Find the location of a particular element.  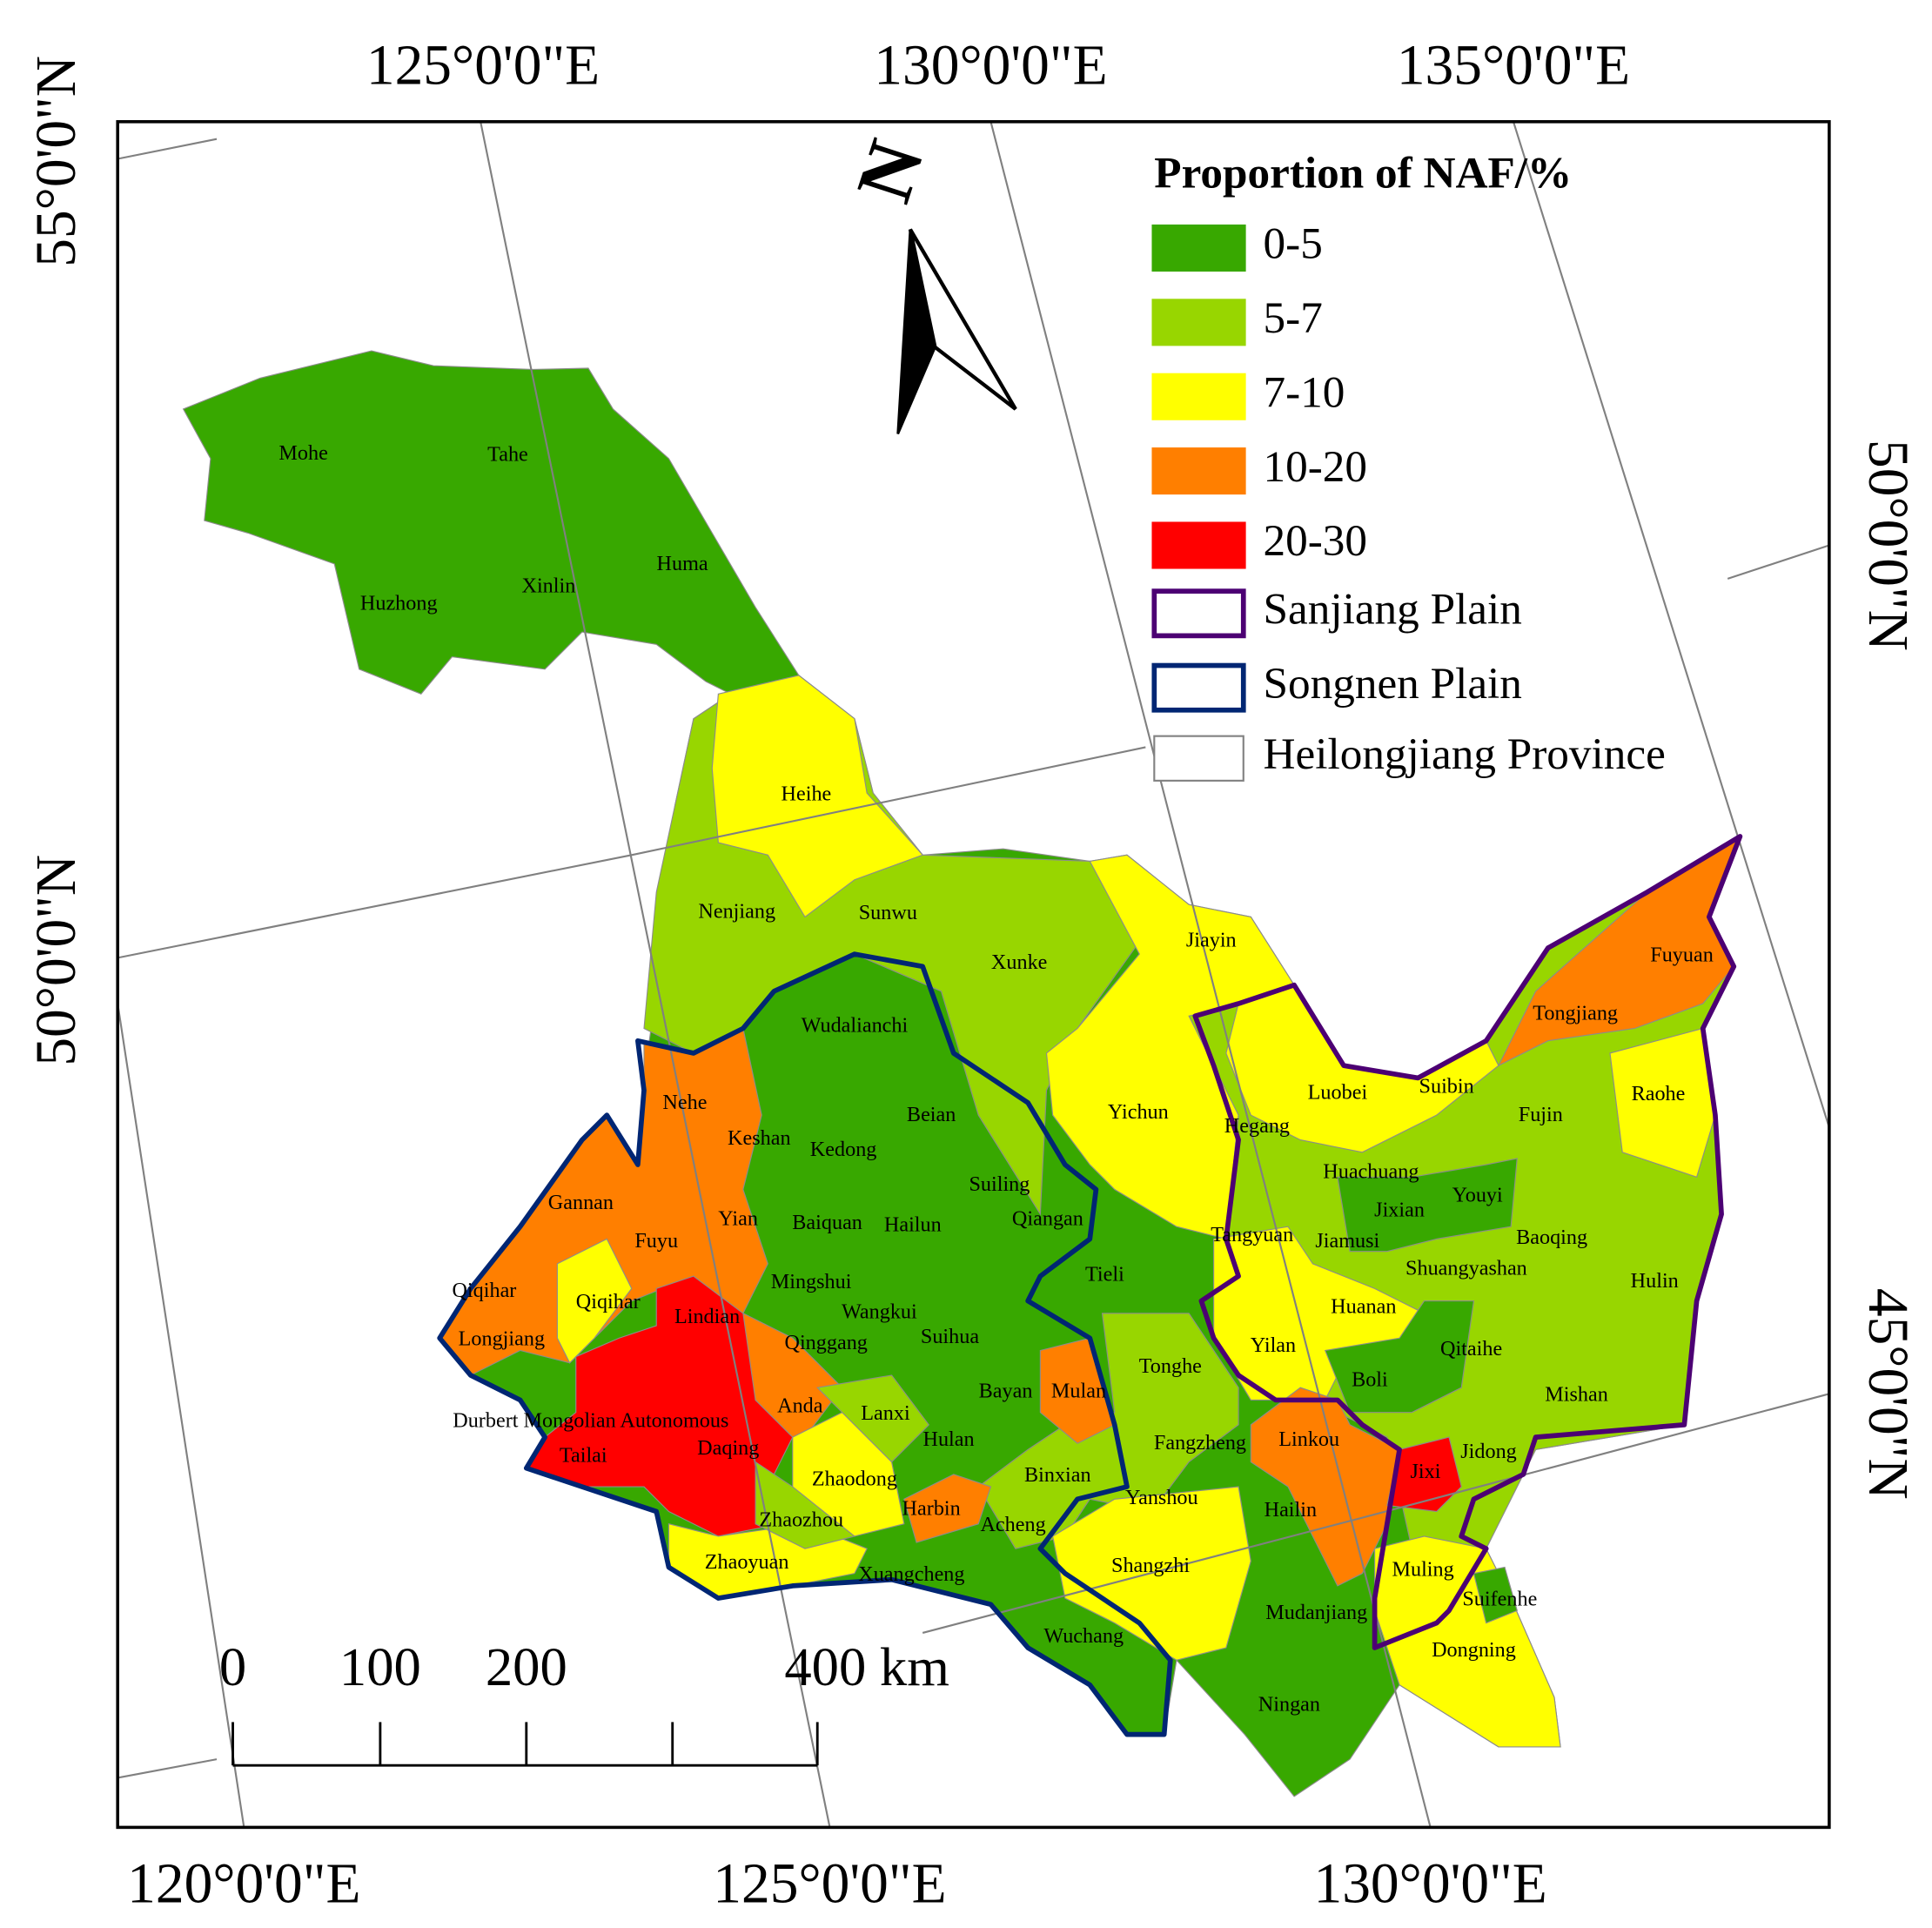

county-label: Fuyu is located at coordinates (656, 1241).